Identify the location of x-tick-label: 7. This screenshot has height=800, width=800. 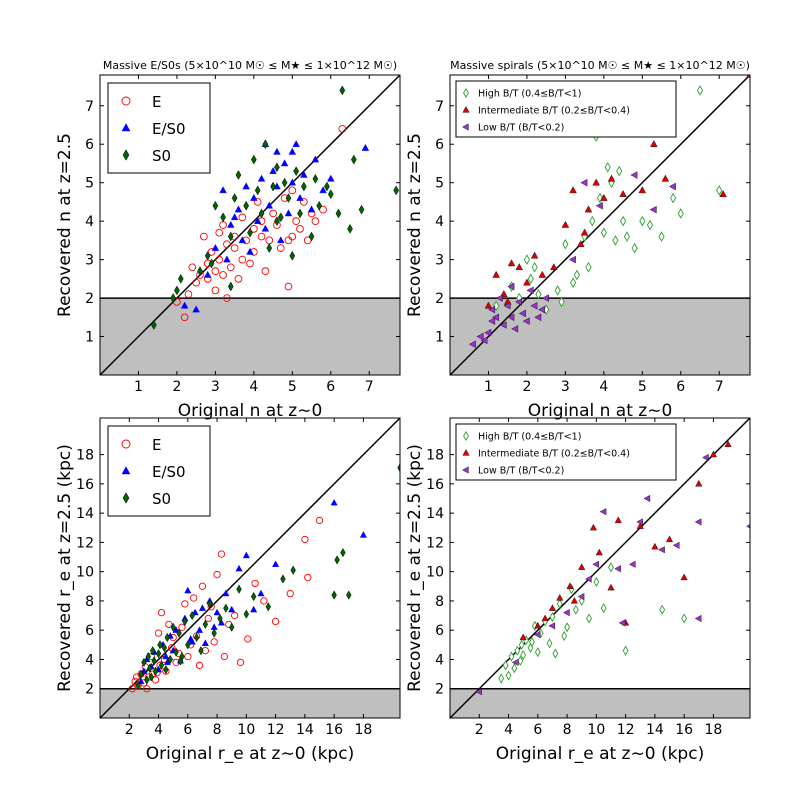
(719, 387).